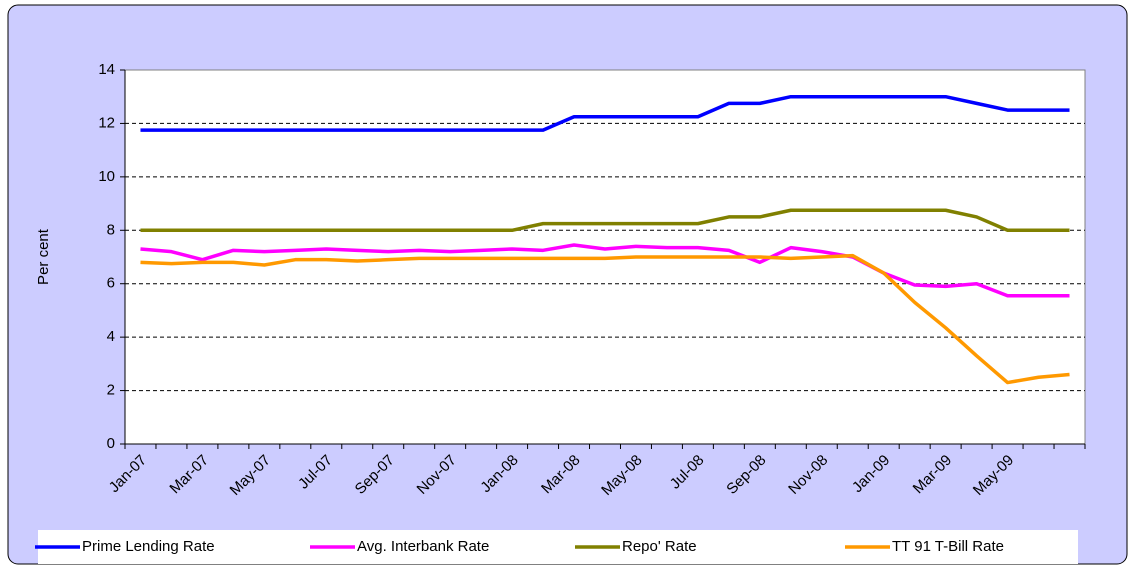 This screenshot has height=575, width=1135. Describe the element at coordinates (111, 336) in the screenshot. I see `y-tick-label: 4` at that location.